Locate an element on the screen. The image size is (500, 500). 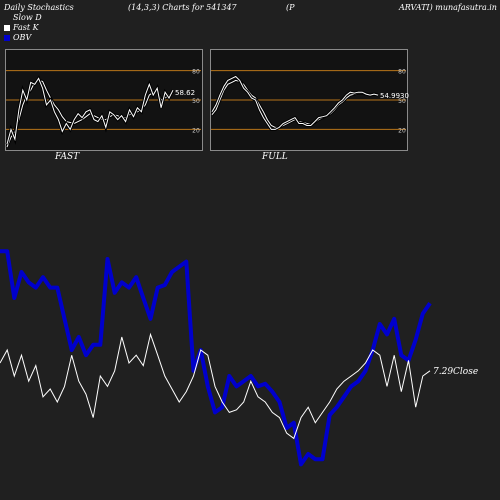
legend-item-obv: OBV is located at coordinates (23, 38).